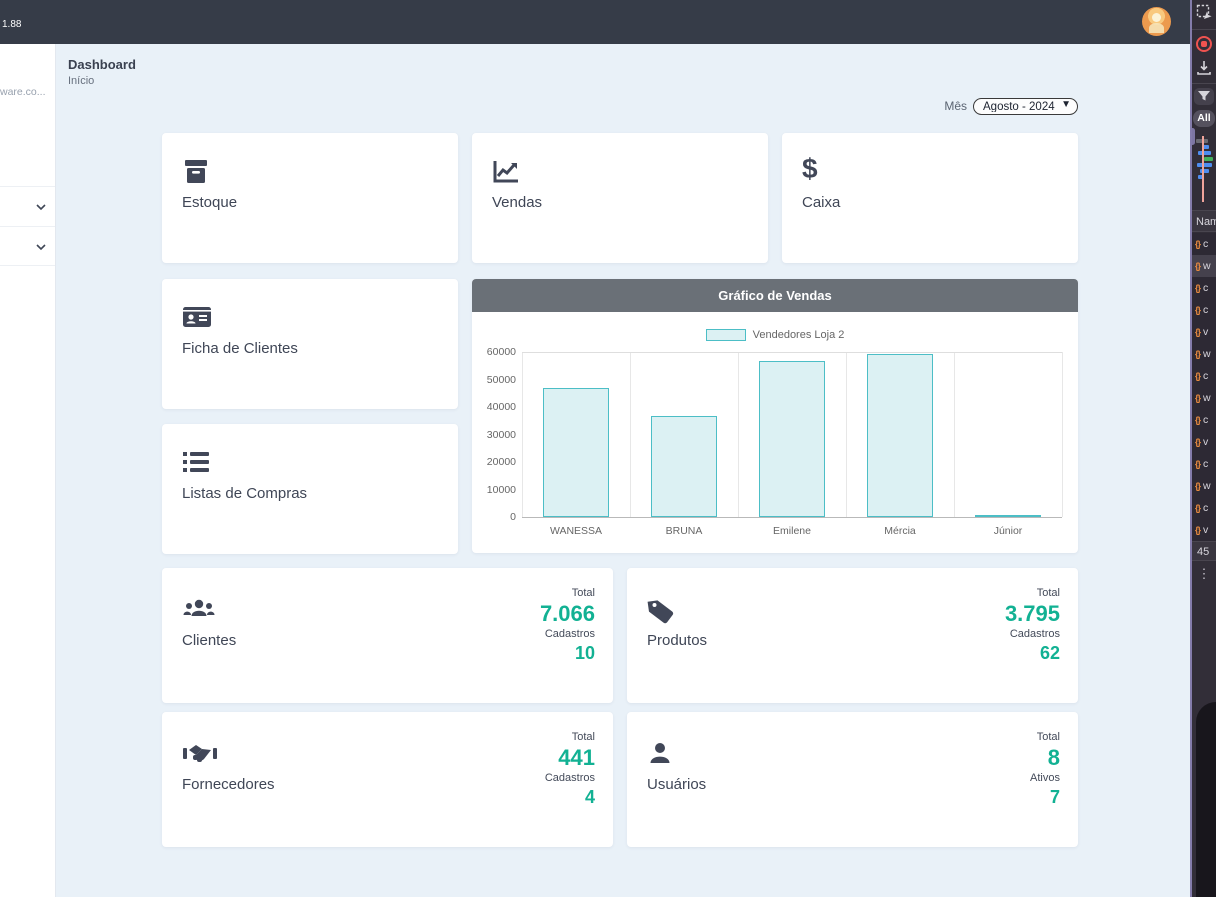 This screenshot has width=1216, height=897. What do you see at coordinates (196, 174) in the screenshot?
I see `archive-box-icon` at bounding box center [196, 174].